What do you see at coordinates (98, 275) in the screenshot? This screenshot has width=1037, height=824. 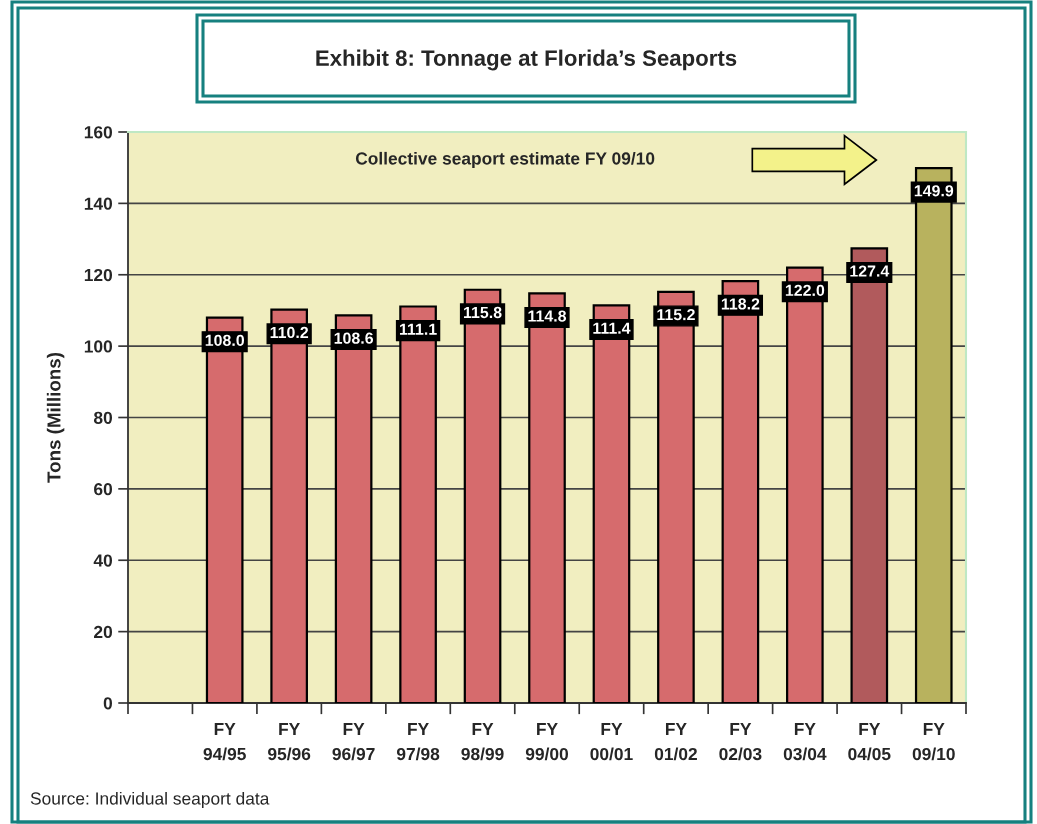 I see `y-tick-label: 120` at bounding box center [98, 275].